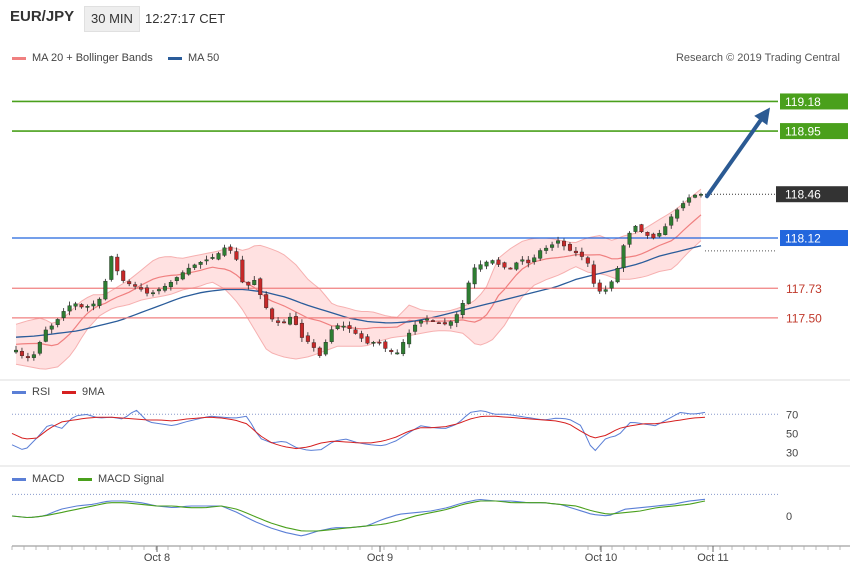 The image size is (850, 576). Describe the element at coordinates (19, 58) in the screenshot. I see `ma20-swatch` at that location.